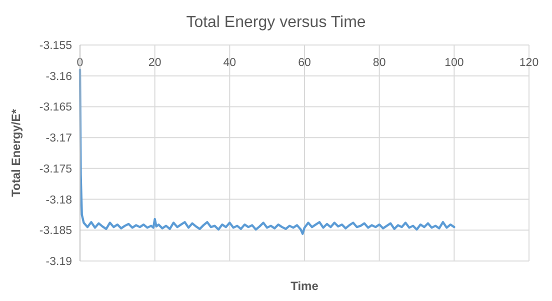 The width and height of the screenshot is (552, 301). What do you see at coordinates (304, 63) in the screenshot?
I see `x-tick-label: 60` at bounding box center [304, 63].